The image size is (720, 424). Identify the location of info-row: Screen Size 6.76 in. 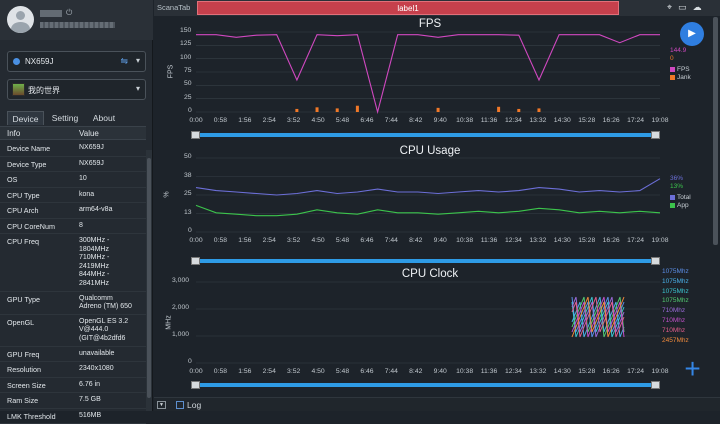
(73, 386).